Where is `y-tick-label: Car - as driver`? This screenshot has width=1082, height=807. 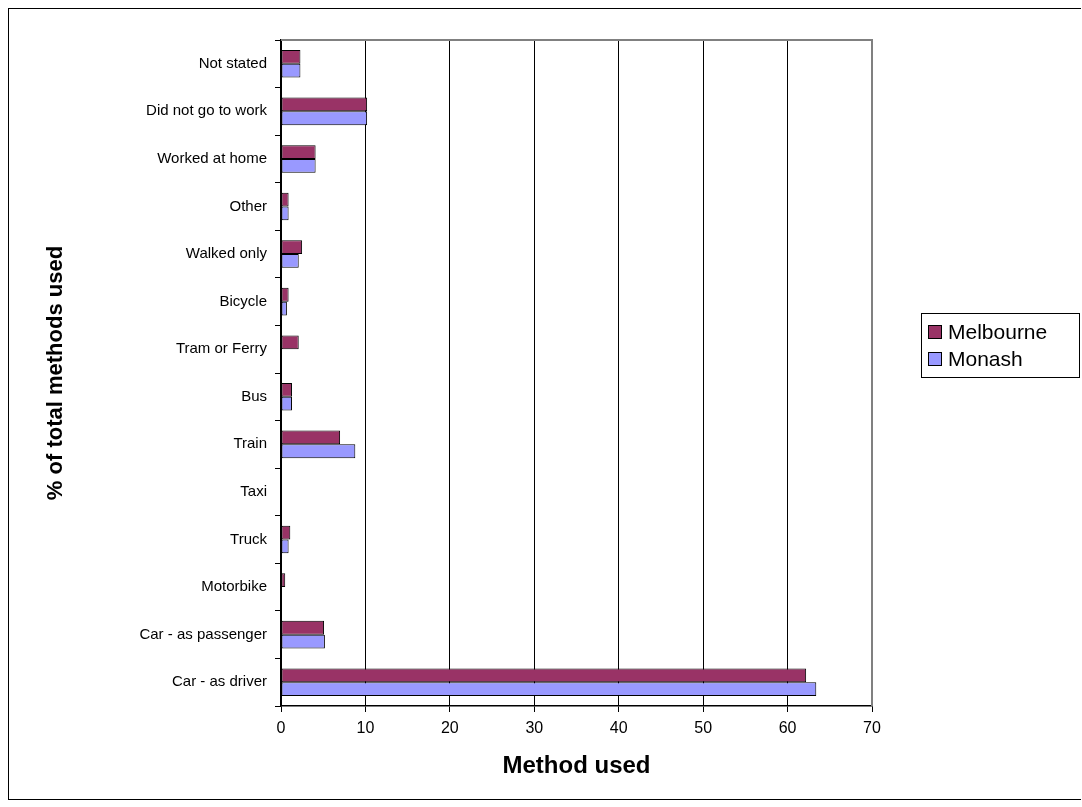
y-tick-label: Car - as driver is located at coordinates (219, 681).